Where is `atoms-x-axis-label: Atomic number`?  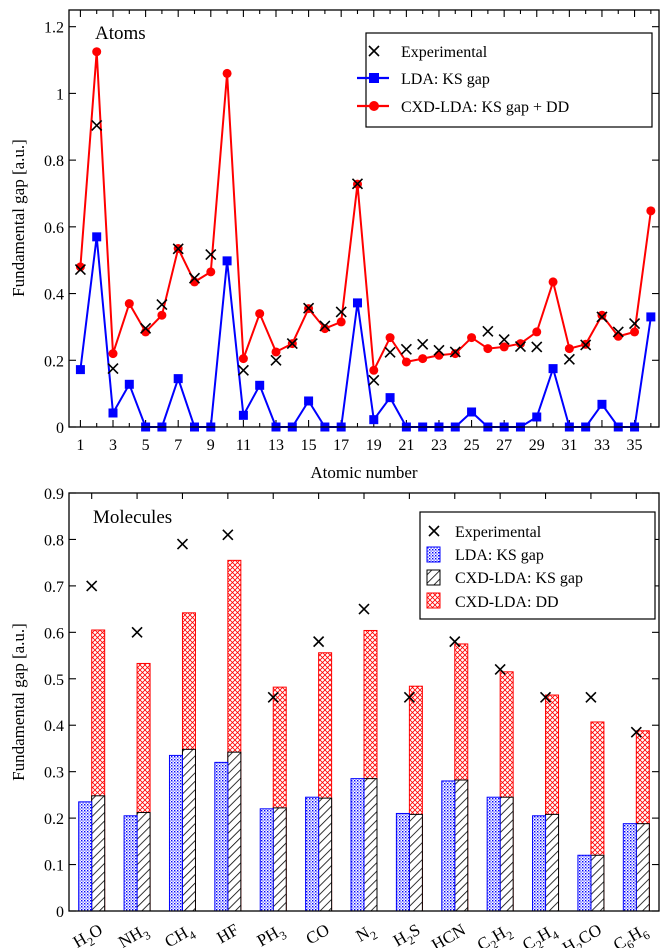
atoms-x-axis-label: Atomic number is located at coordinates (364, 472).